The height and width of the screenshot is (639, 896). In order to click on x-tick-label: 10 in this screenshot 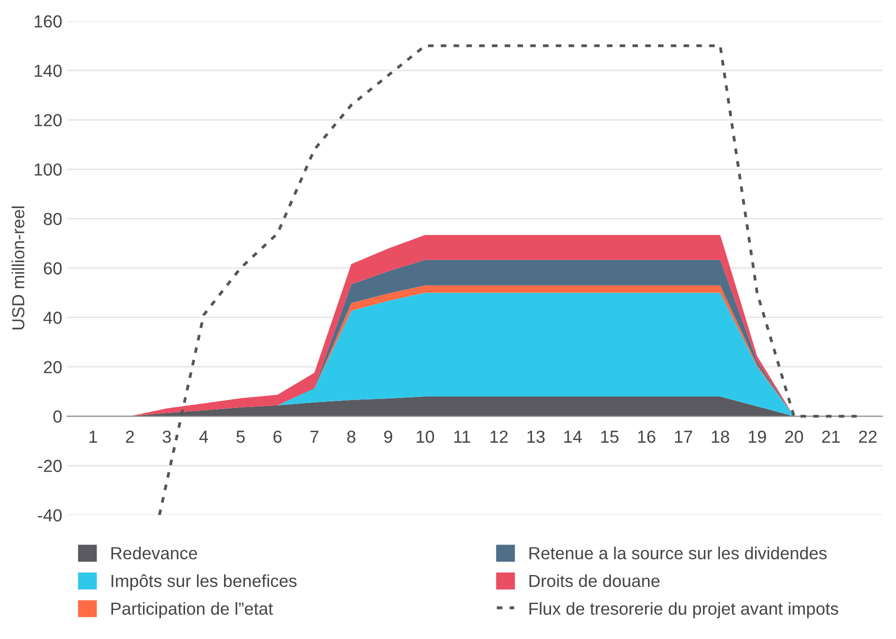, I will do `click(425, 436)`.